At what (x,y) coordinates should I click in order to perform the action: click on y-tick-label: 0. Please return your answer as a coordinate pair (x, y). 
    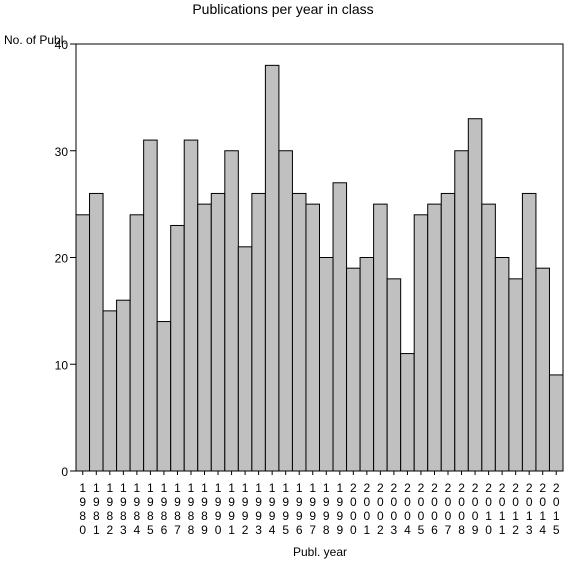
    Looking at the image, I should click on (64, 472).